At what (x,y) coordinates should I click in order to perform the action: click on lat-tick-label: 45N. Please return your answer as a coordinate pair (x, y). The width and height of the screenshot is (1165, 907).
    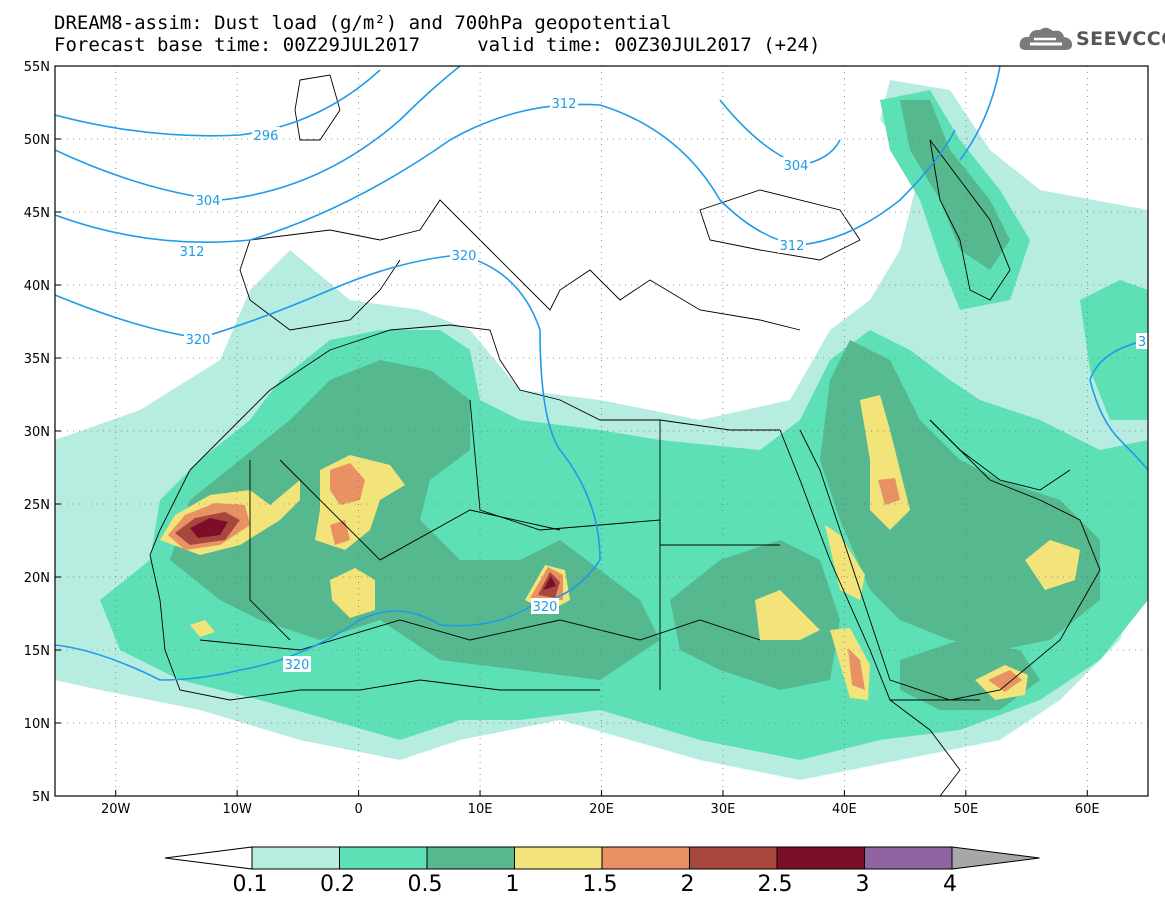
    Looking at the image, I should click on (37, 213).